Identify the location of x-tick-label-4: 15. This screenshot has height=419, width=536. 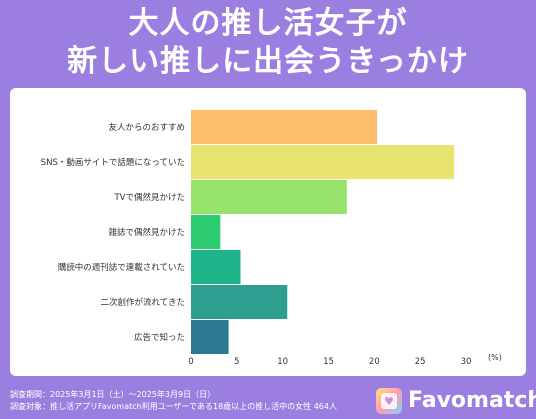
(328, 362).